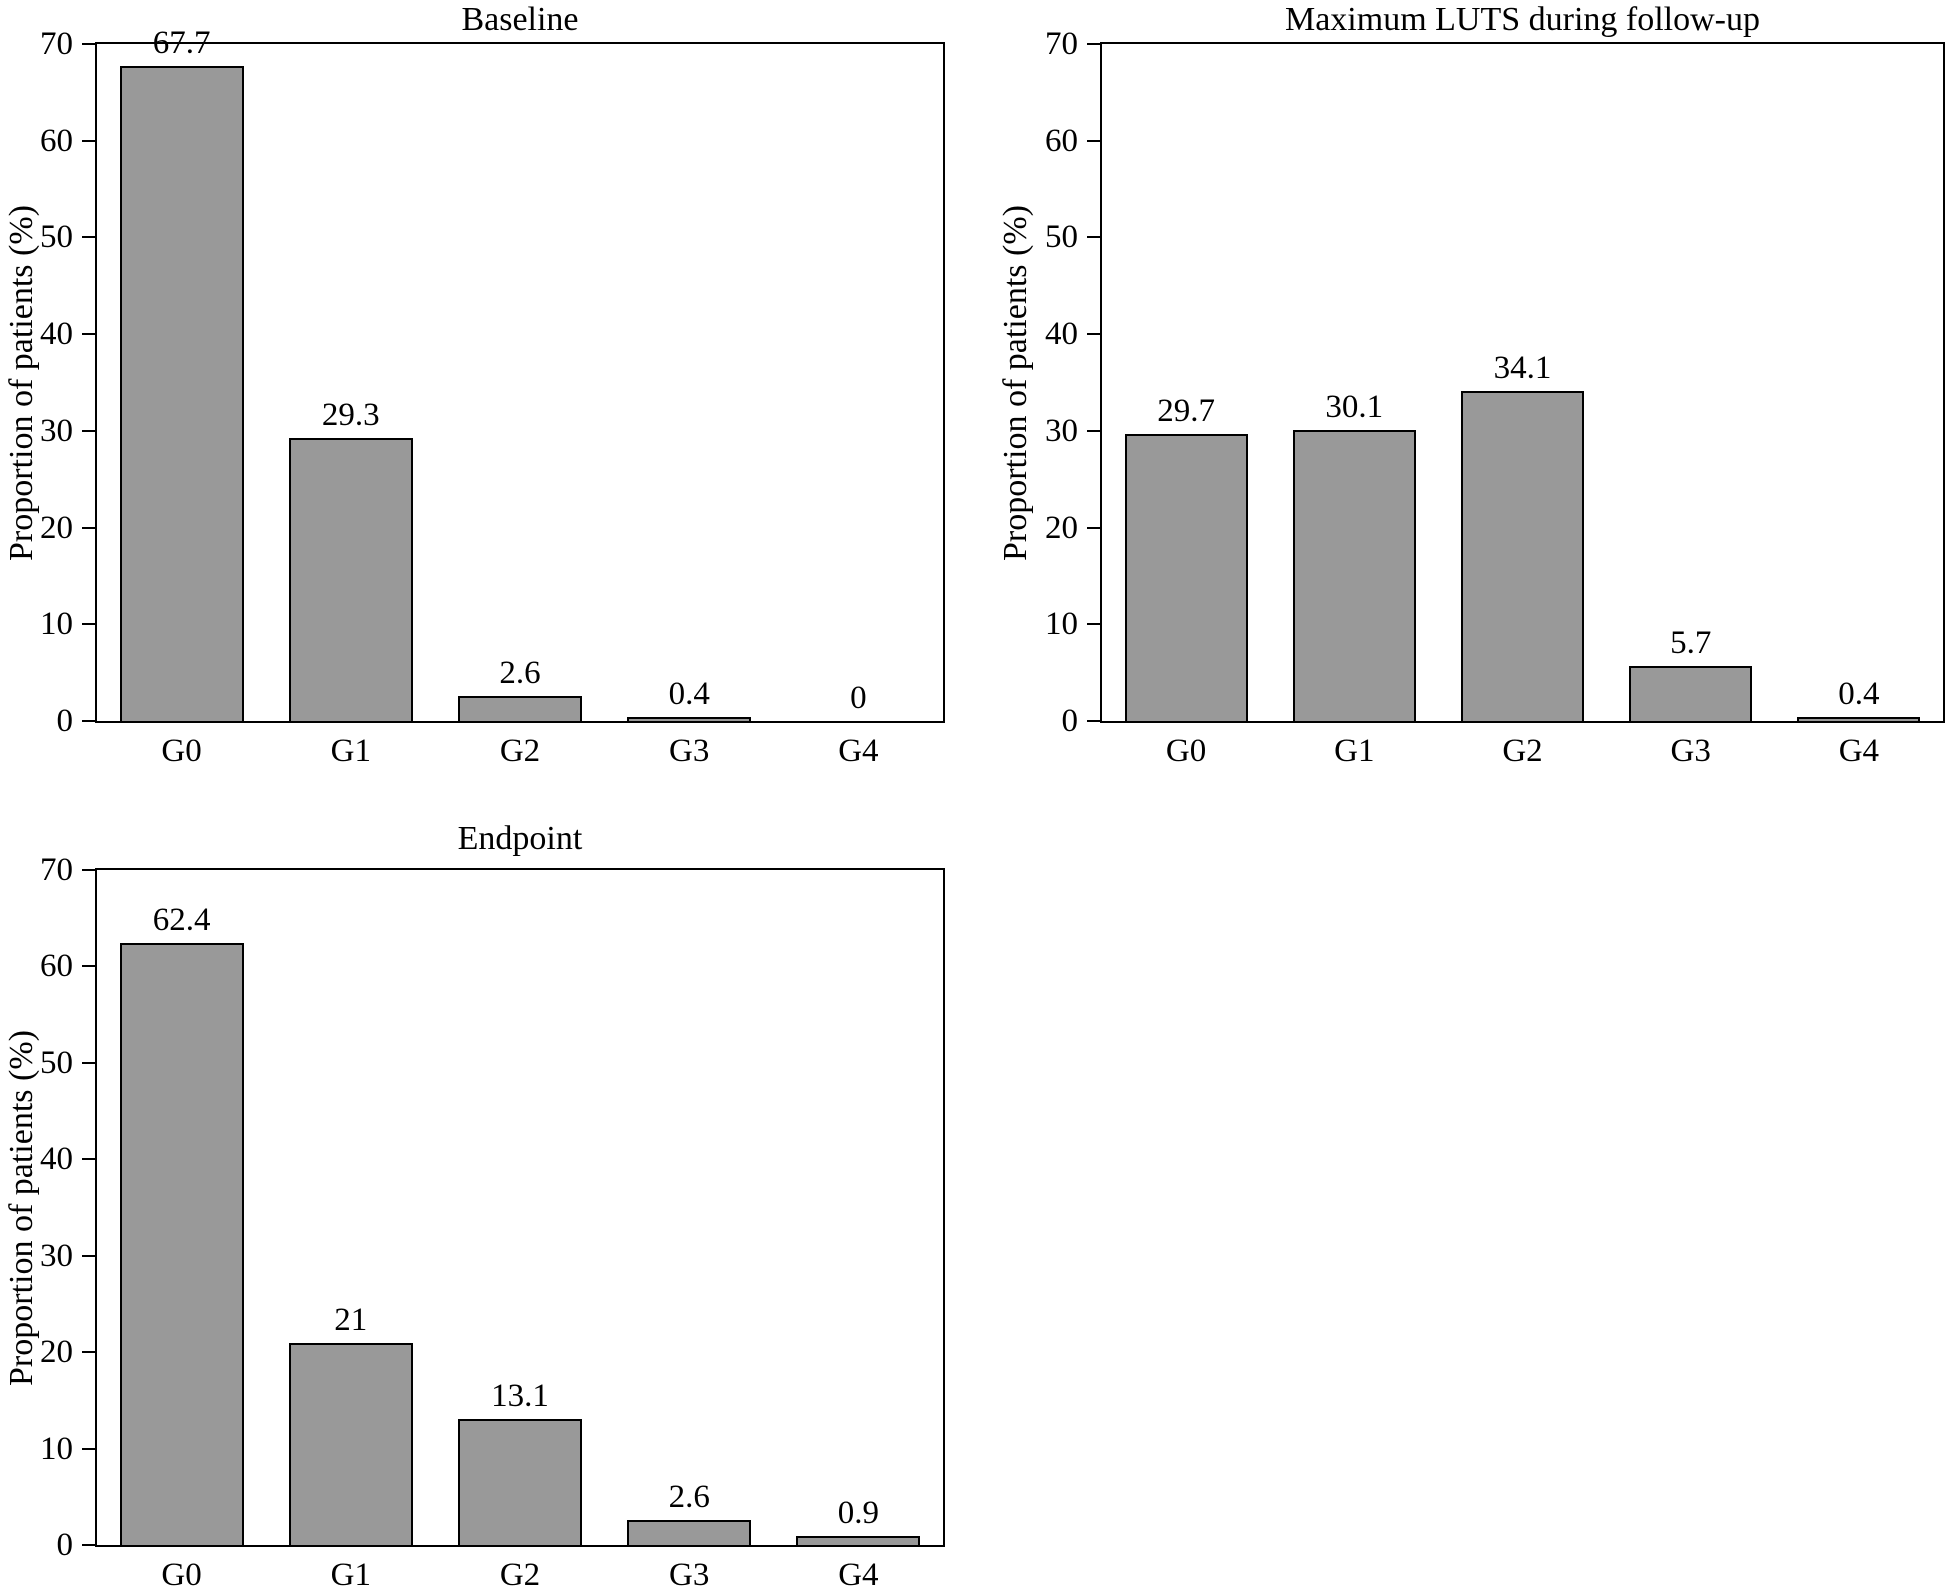 This screenshot has height=1587, width=1949. I want to click on chart-title: Endpoint, so click(520, 838).